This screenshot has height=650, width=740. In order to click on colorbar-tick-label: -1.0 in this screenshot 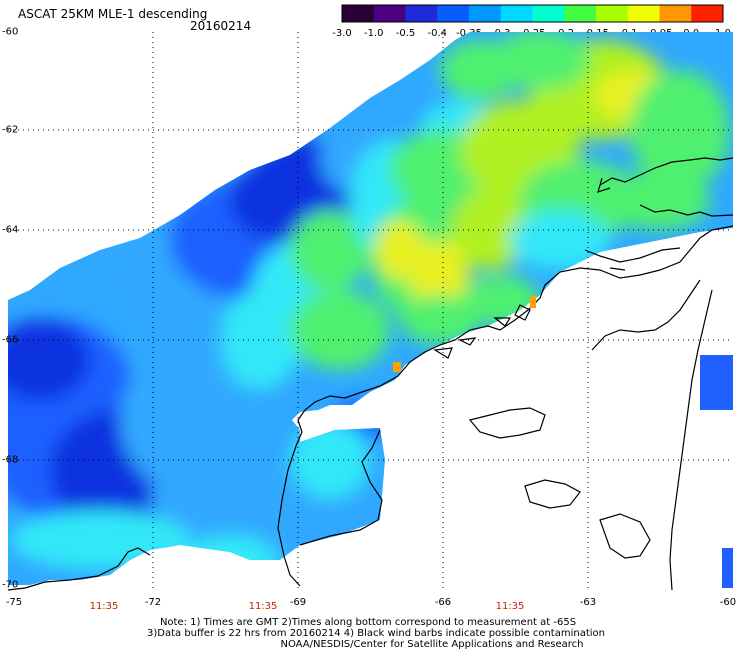, I will do `click(373, 33)`.